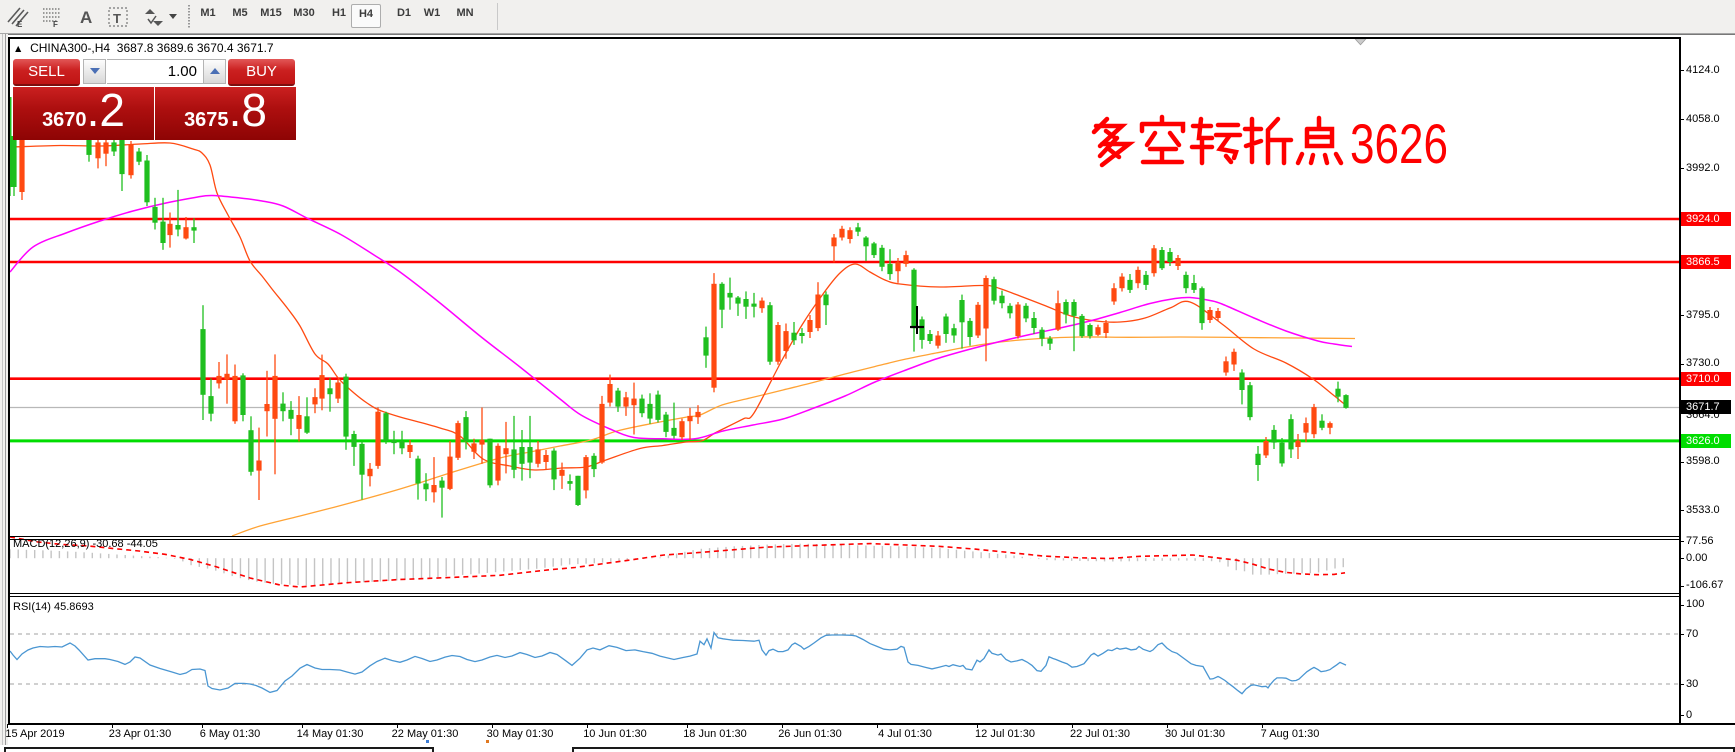 The image size is (1735, 752). Describe the element at coordinates (1399, 143) in the screenshot. I see `svg-text: 3626` at that location.